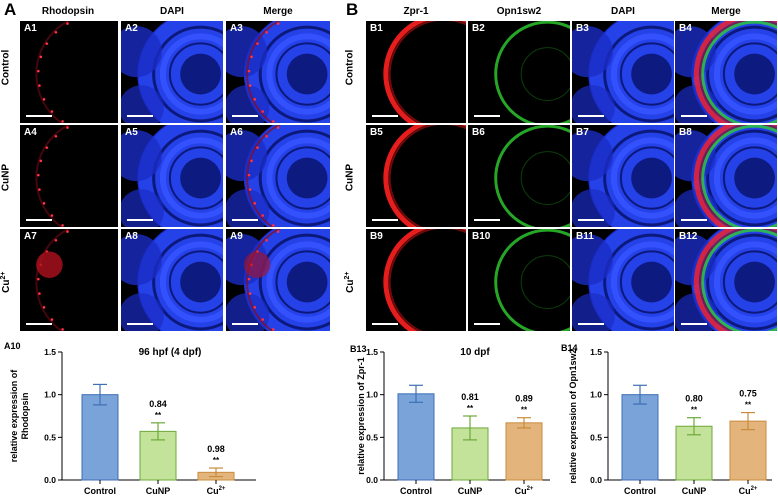 Image resolution: width=778 pixels, height=497 pixels. Describe the element at coordinates (278, 72) in the screenshot. I see `micrograph-panel-a3: A3` at that location.